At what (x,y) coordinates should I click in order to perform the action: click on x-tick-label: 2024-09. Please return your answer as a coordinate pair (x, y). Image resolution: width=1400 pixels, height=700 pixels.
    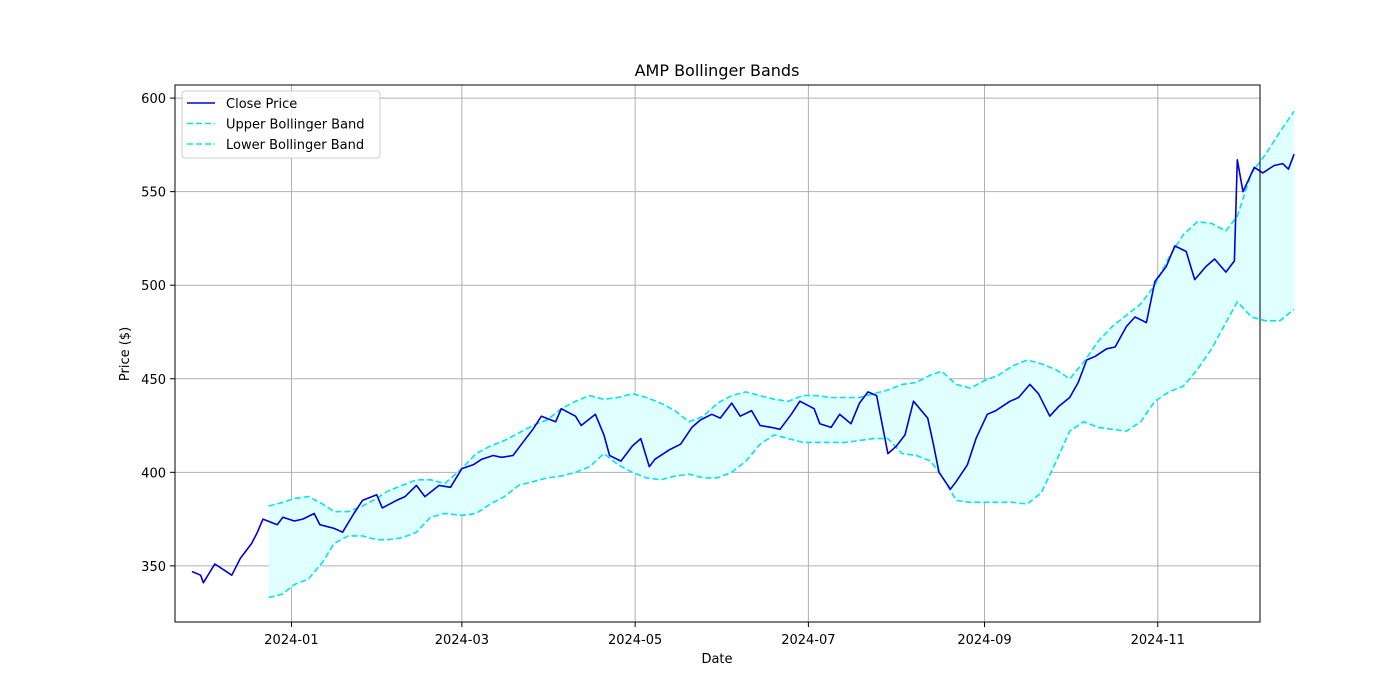
    Looking at the image, I should click on (984, 640).